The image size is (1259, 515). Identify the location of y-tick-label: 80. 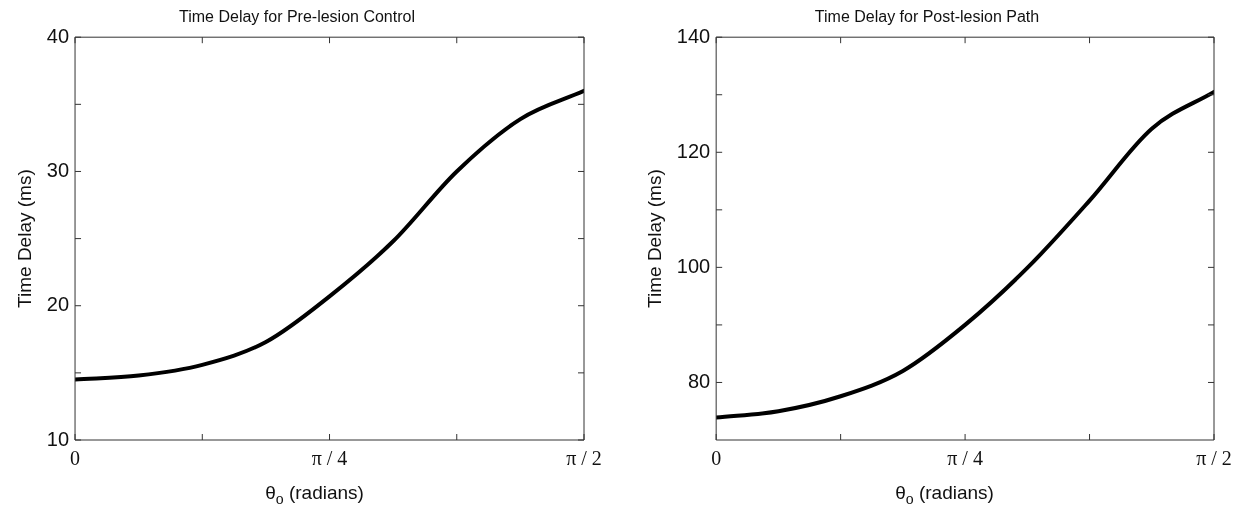
(699, 380).